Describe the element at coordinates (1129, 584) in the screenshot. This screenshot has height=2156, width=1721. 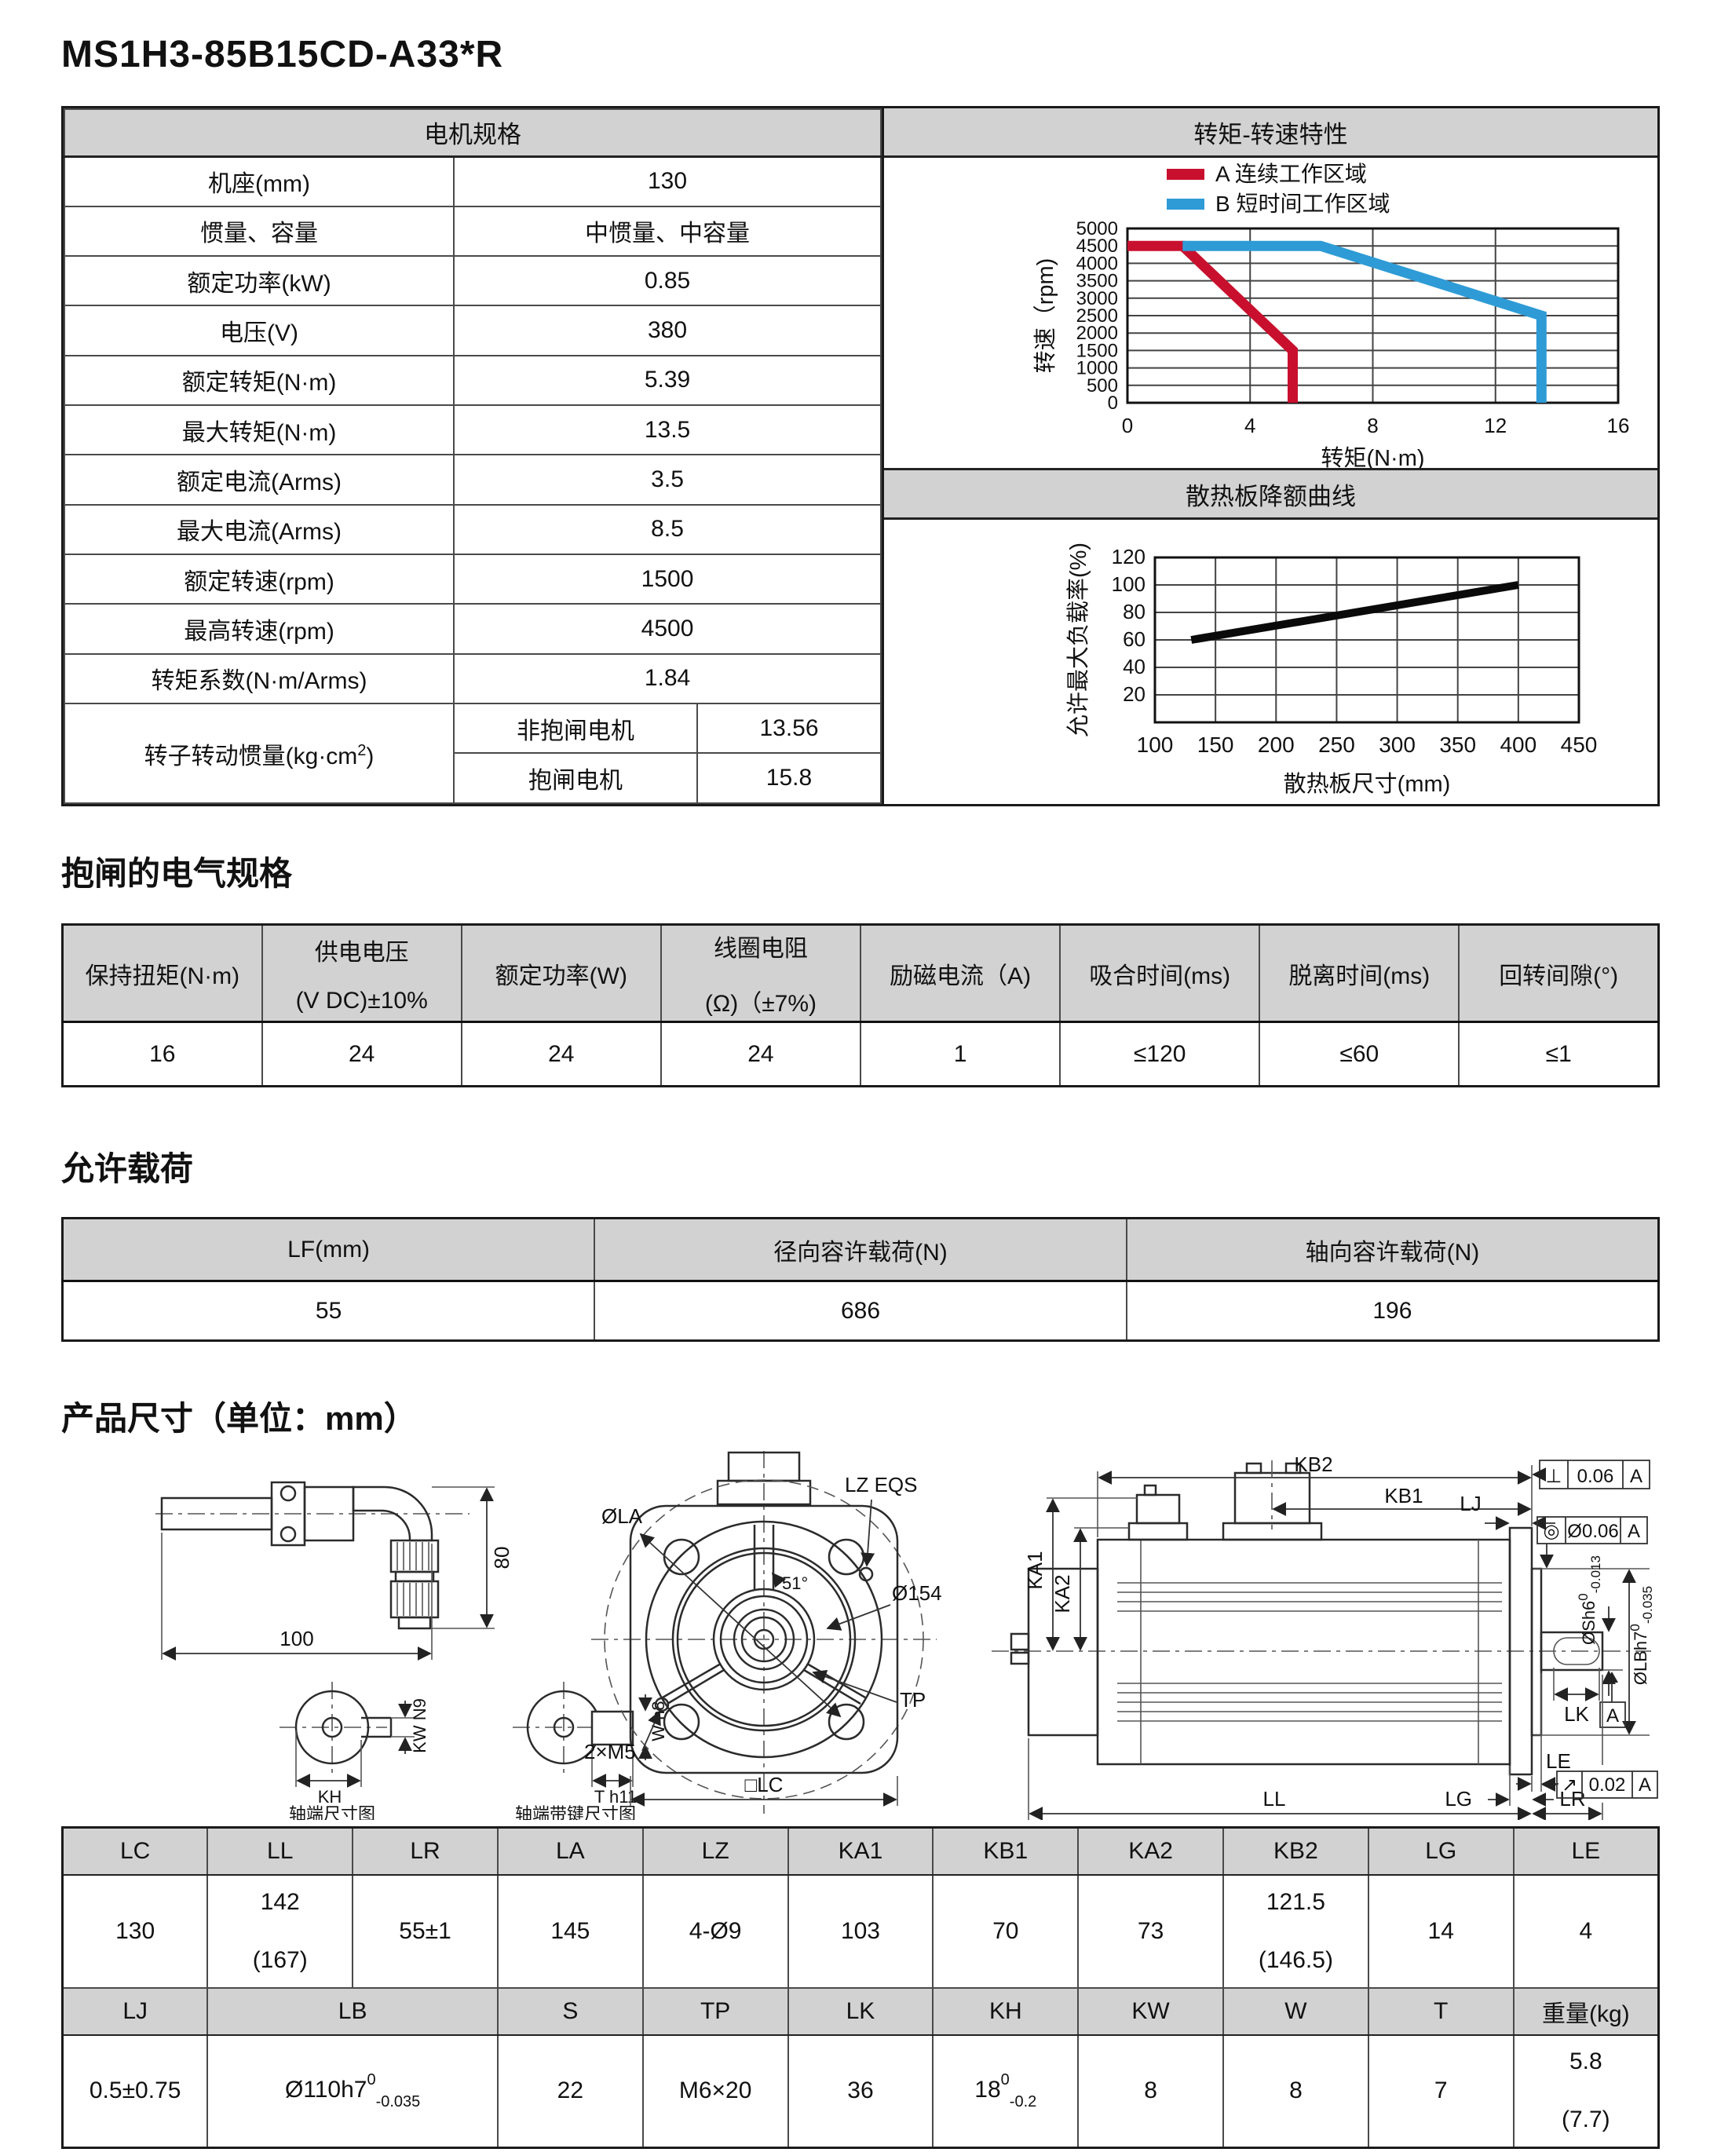
I see `svg-text: 100` at that location.